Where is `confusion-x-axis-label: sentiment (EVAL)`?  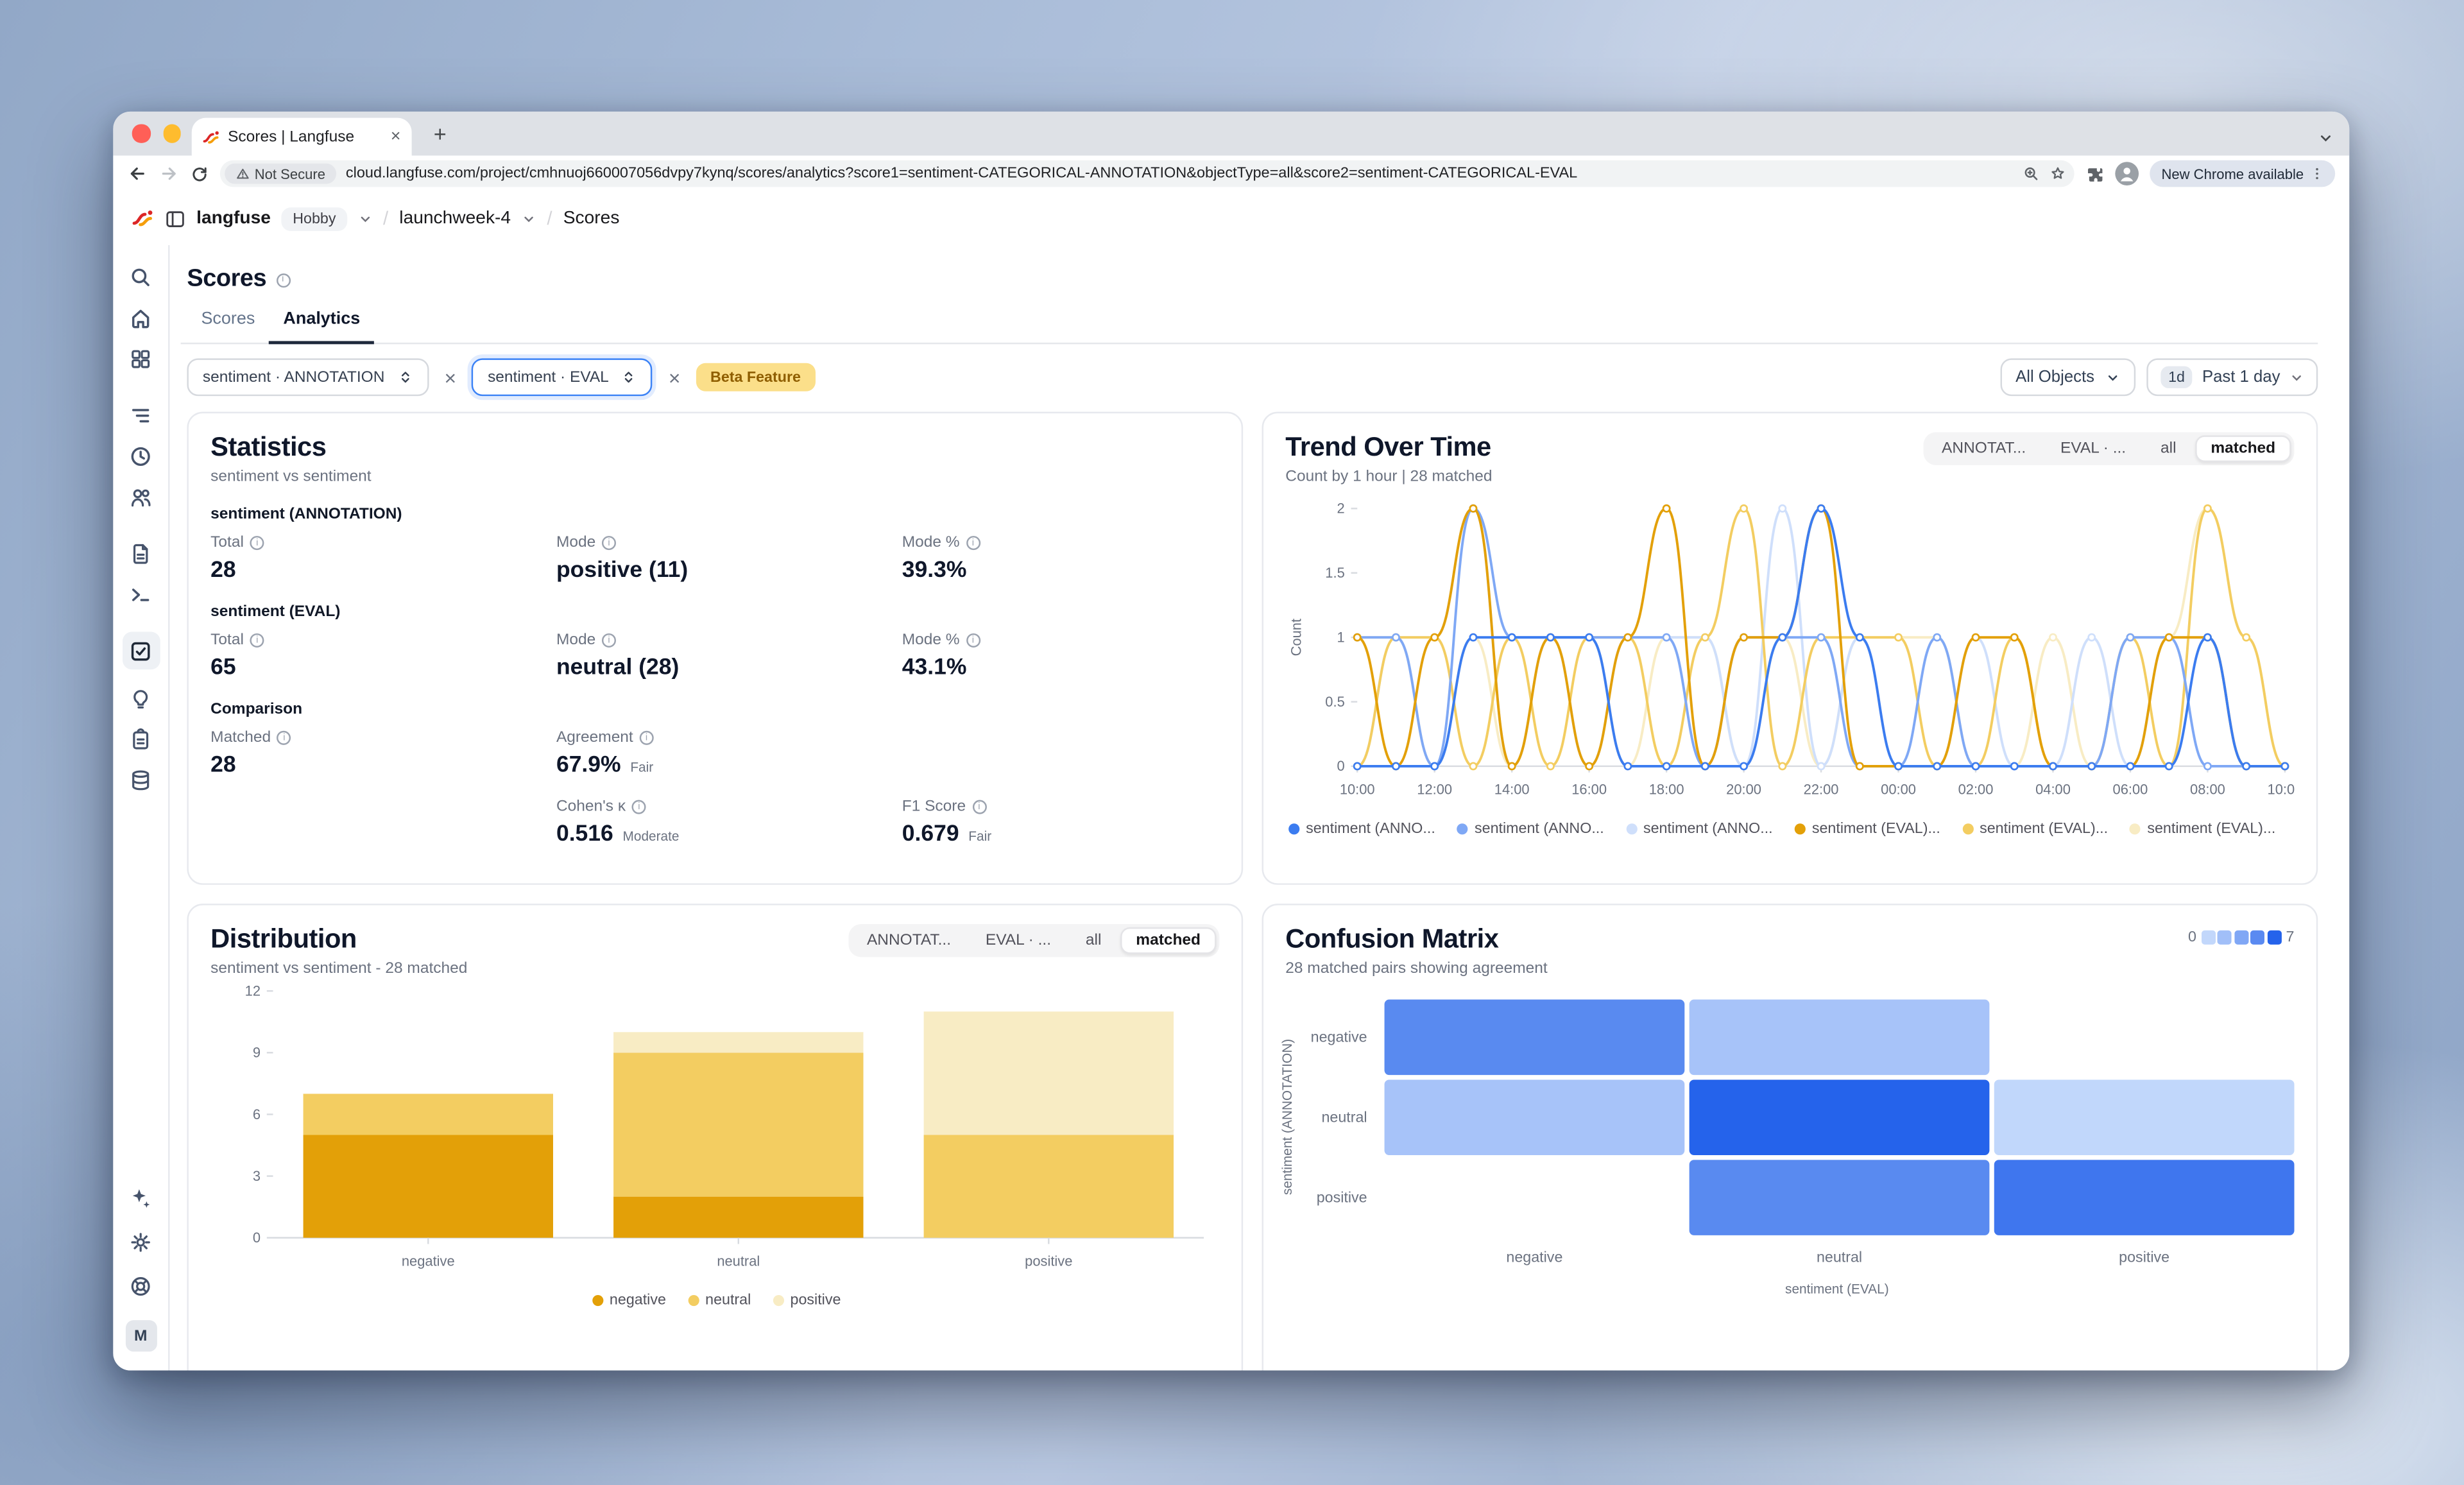 confusion-x-axis-label: sentiment (EVAL) is located at coordinates (1837, 1288).